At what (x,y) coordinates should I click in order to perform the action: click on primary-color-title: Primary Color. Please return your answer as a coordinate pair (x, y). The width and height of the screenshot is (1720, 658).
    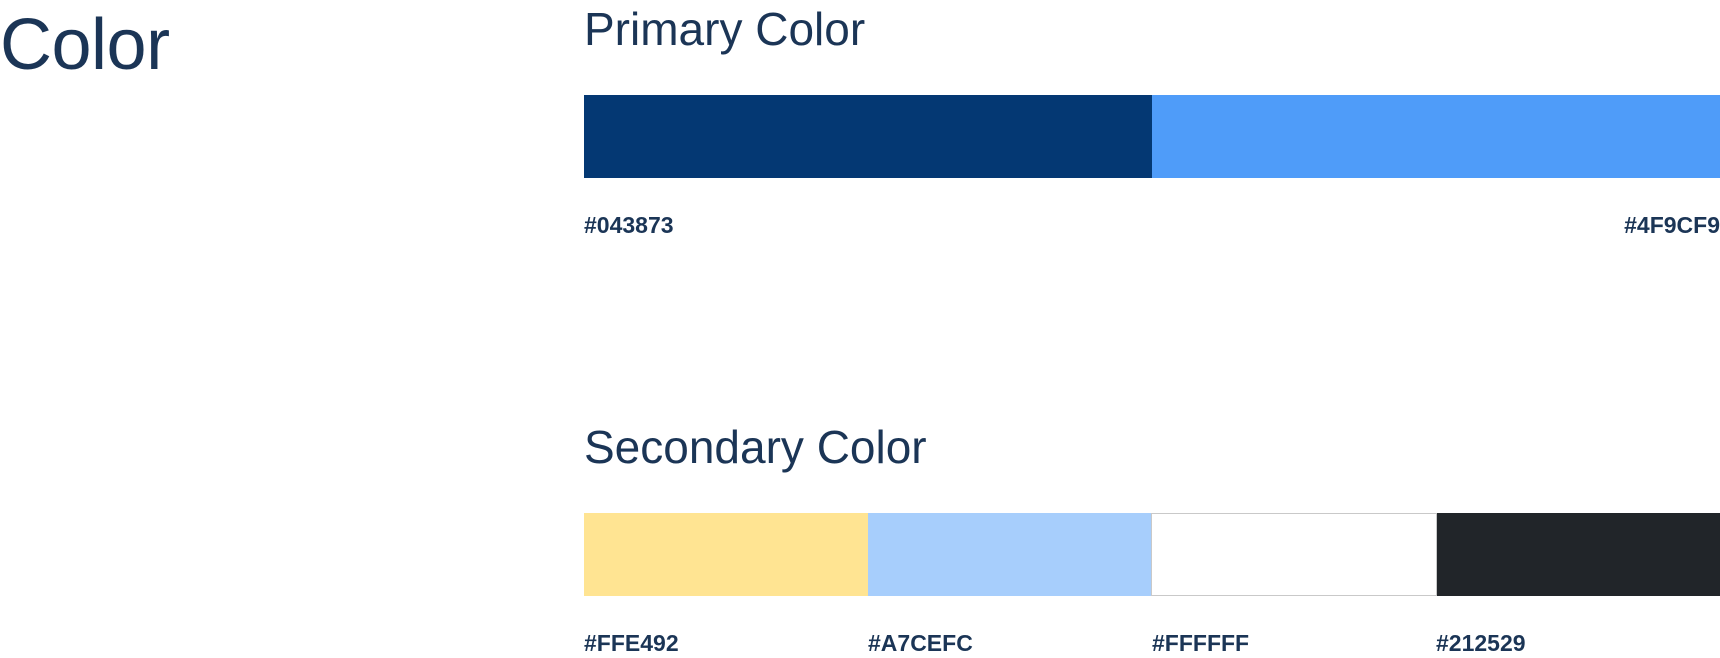
    Looking at the image, I should click on (725, 29).